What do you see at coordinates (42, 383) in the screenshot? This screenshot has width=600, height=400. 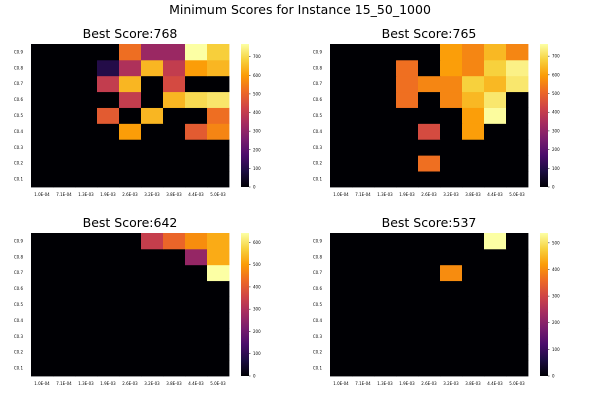 I see `x-tick-label: 1.0E-04` at bounding box center [42, 383].